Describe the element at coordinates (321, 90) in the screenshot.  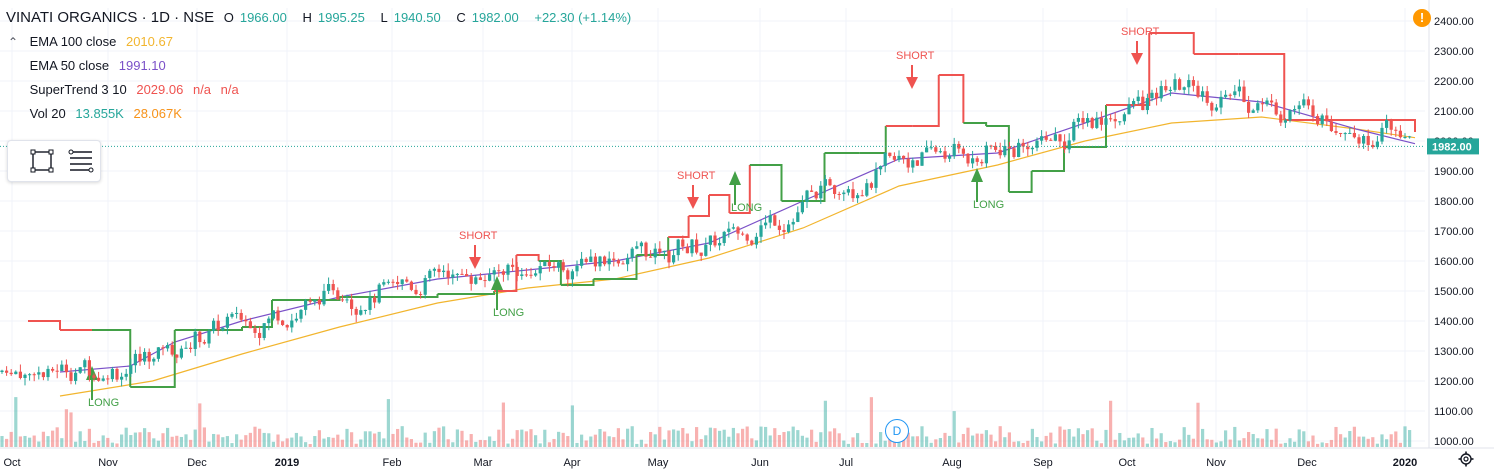
I see `legend-supertrend: SuperTrend 3 10 2029.06 n/a n/a` at that location.